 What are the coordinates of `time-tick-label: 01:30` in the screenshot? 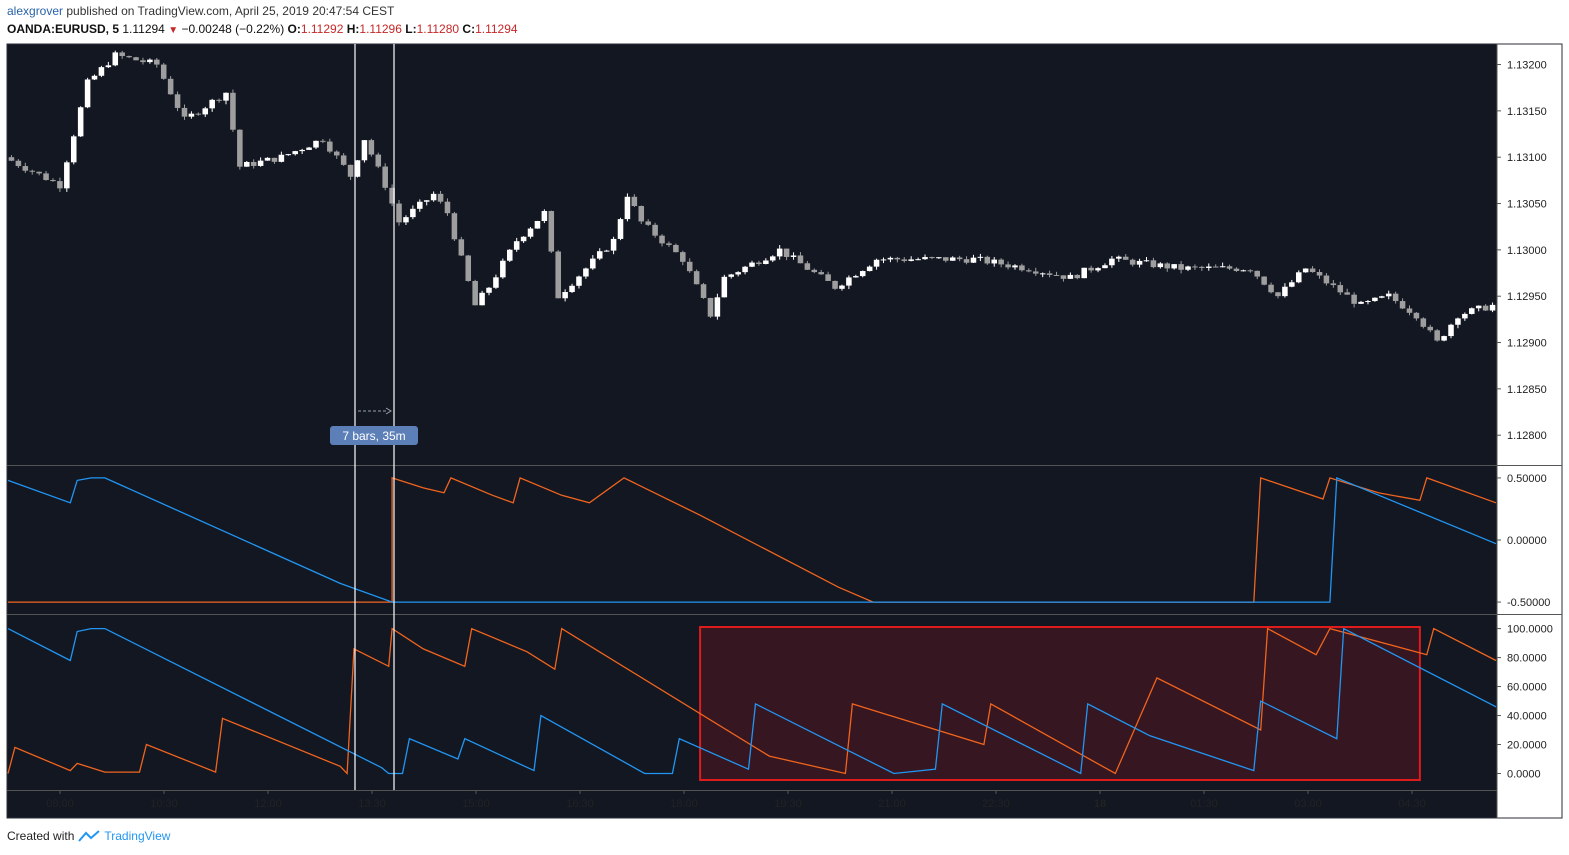 It's located at (1204, 804).